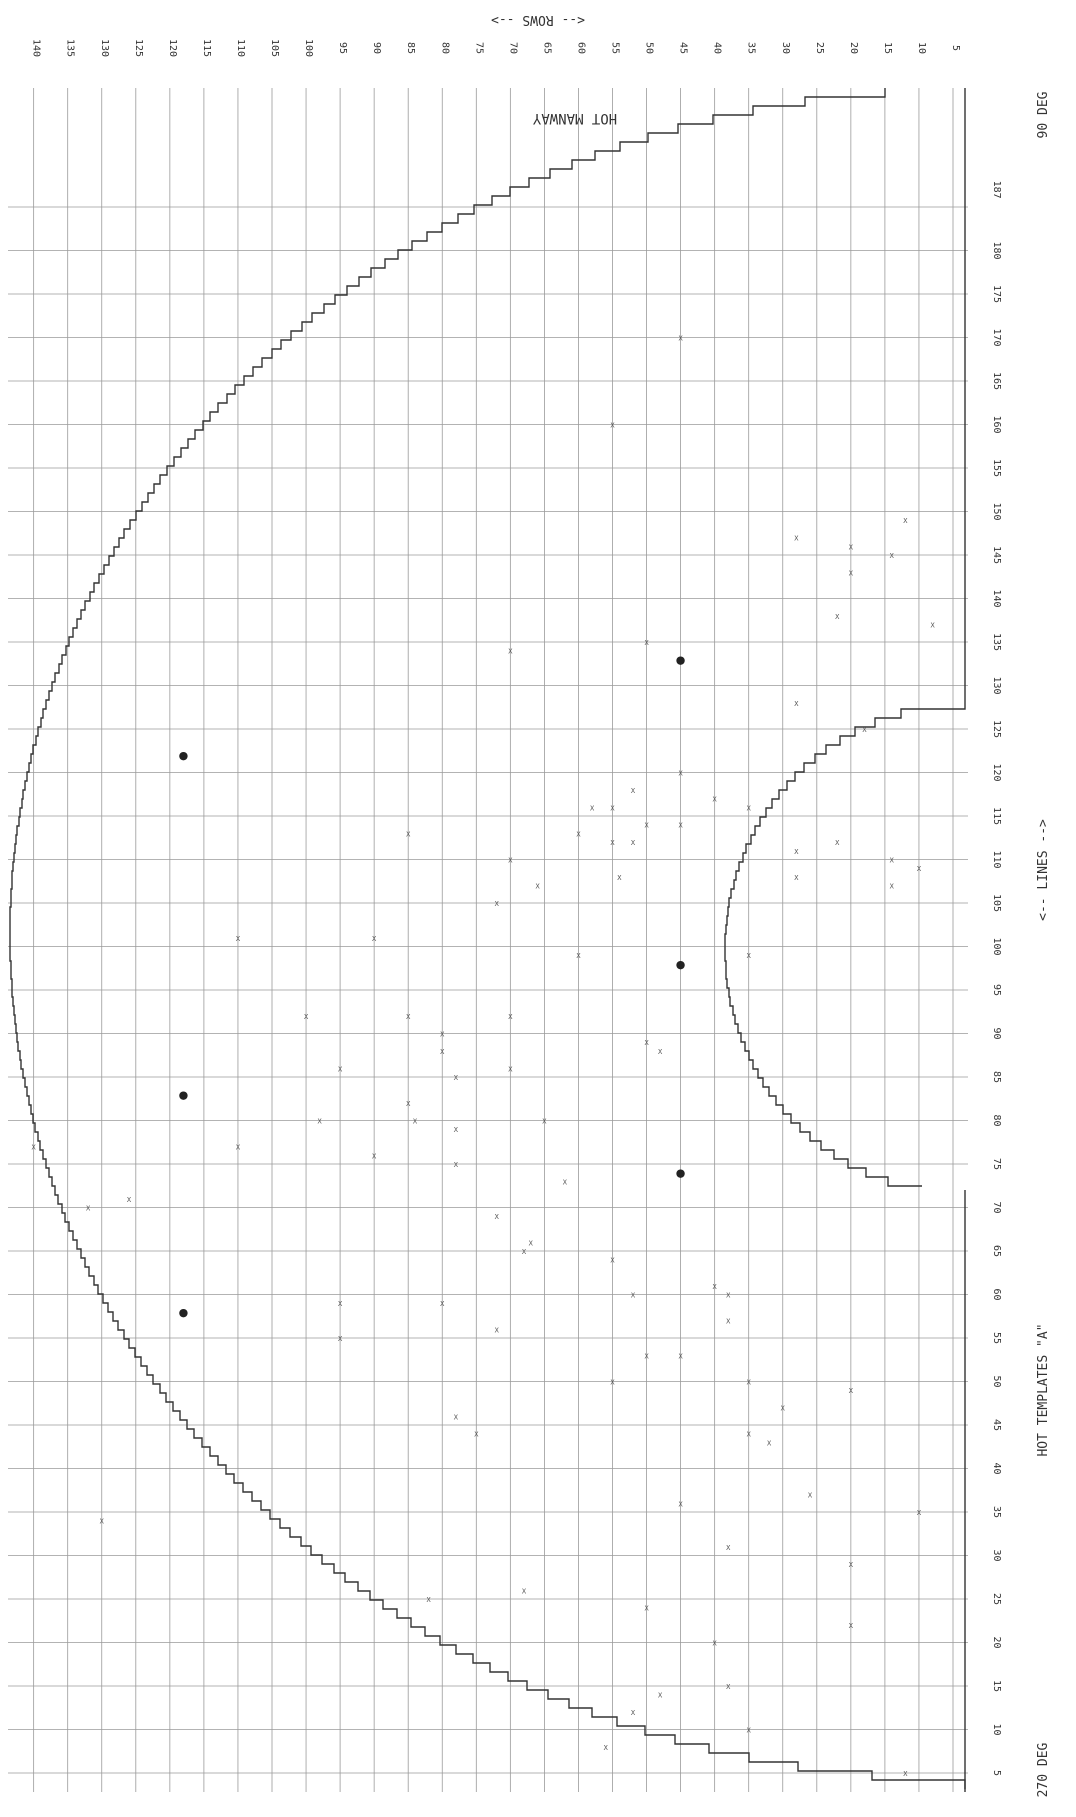 The width and height of the screenshot is (1076, 1817). What do you see at coordinates (996, 1338) in the screenshot?
I see `line-tick-label: 55` at bounding box center [996, 1338].